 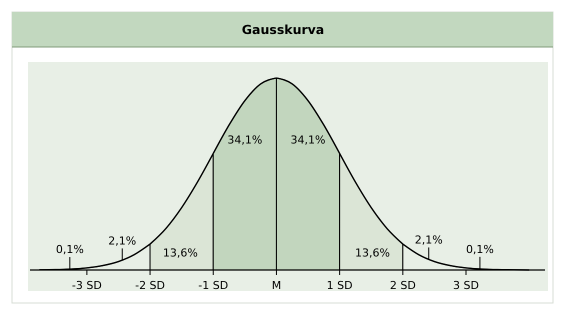 What do you see at coordinates (403, 285) in the screenshot?
I see `x-tick-label: 2 SD` at bounding box center [403, 285].